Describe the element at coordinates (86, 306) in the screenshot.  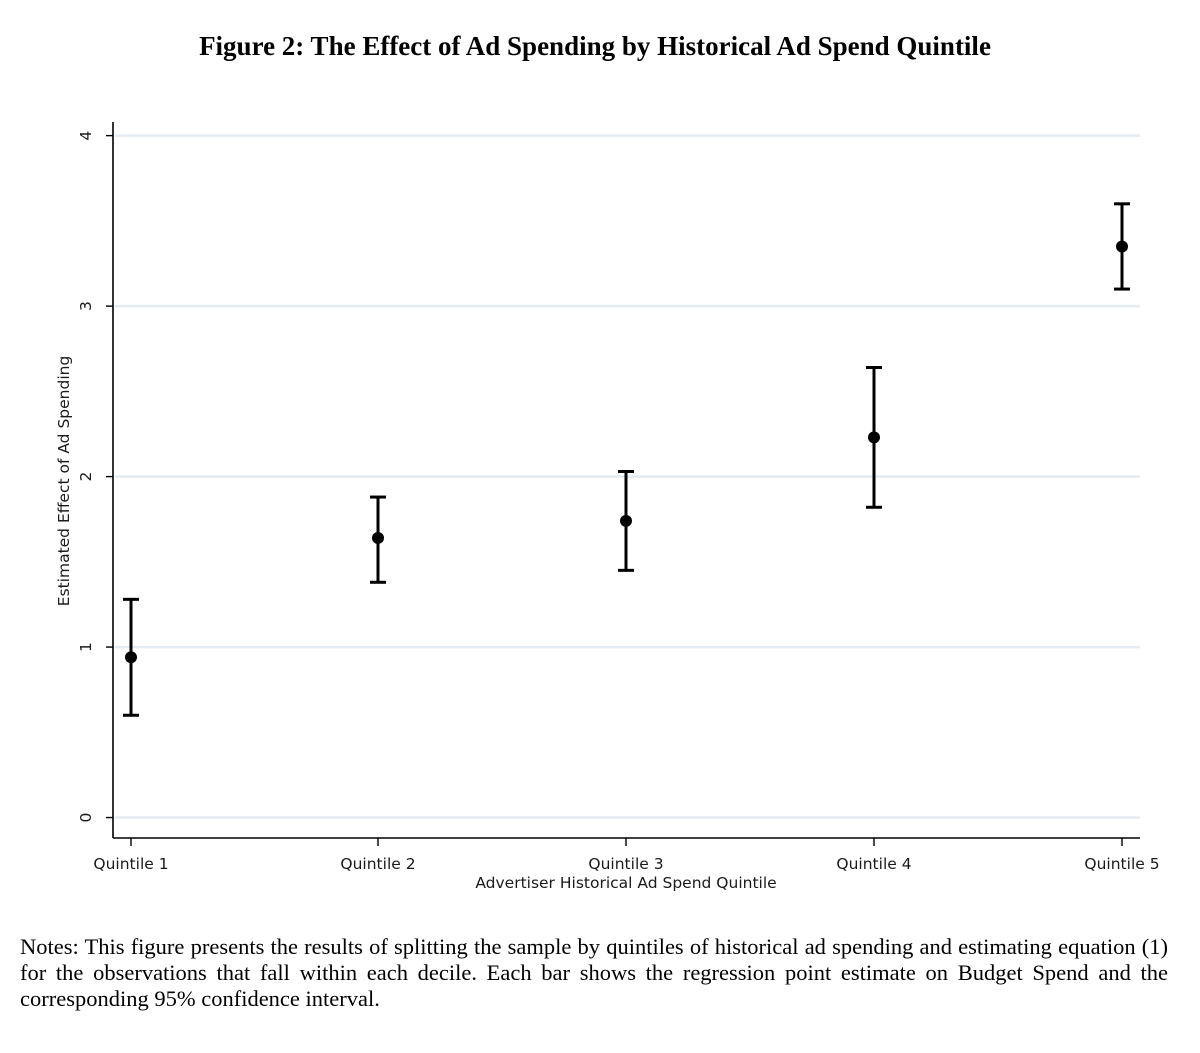
I see `y-tick-label: 3` at that location.